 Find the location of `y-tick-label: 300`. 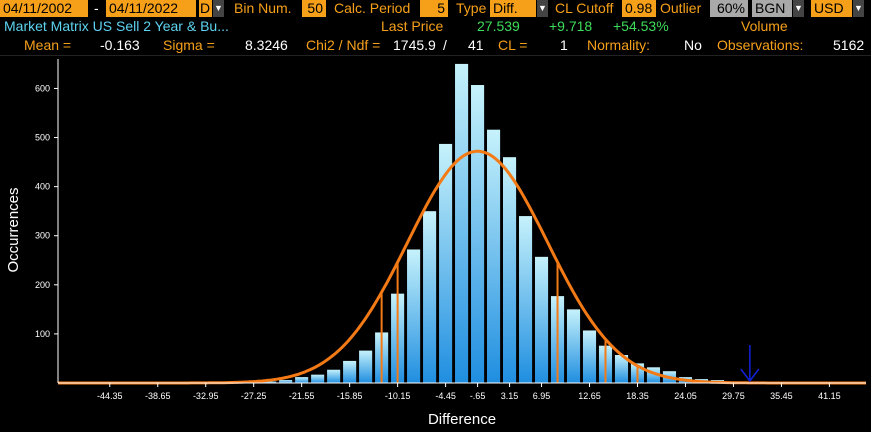

y-tick-label: 300 is located at coordinates (42, 236).